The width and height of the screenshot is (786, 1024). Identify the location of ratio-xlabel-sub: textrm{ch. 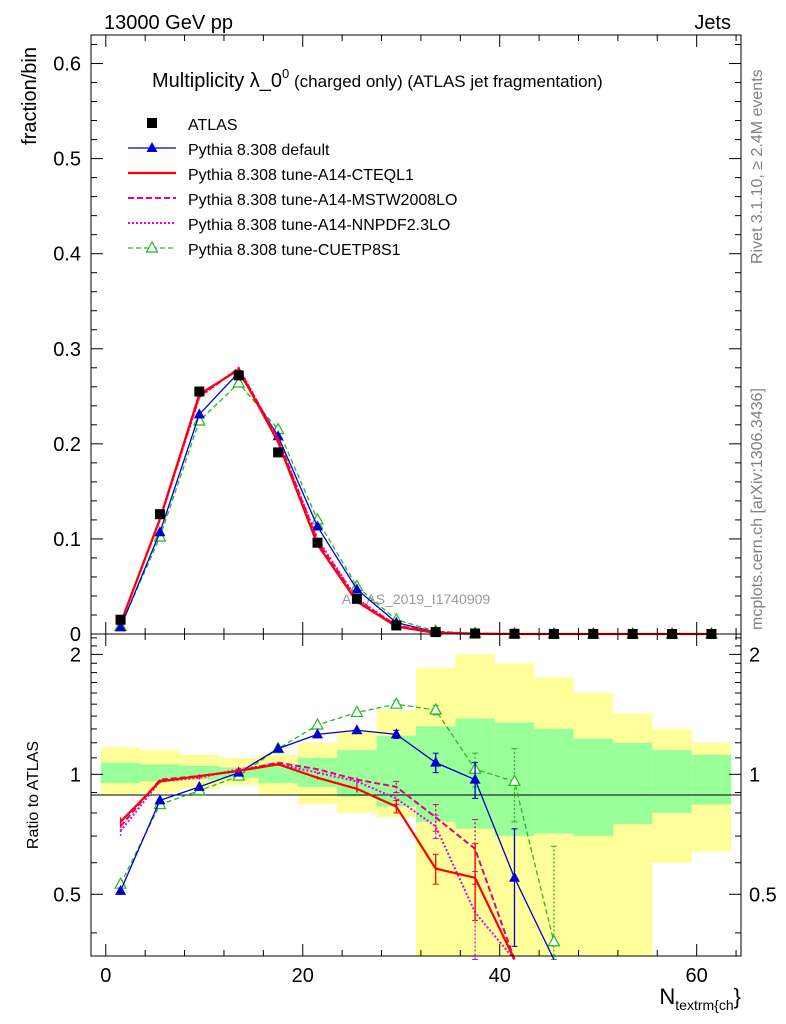
(704, 1005).